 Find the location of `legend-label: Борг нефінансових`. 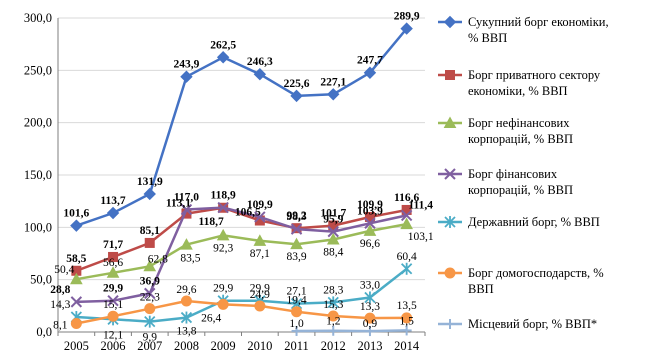

legend-label: Борг нефінансових is located at coordinates (519, 123).